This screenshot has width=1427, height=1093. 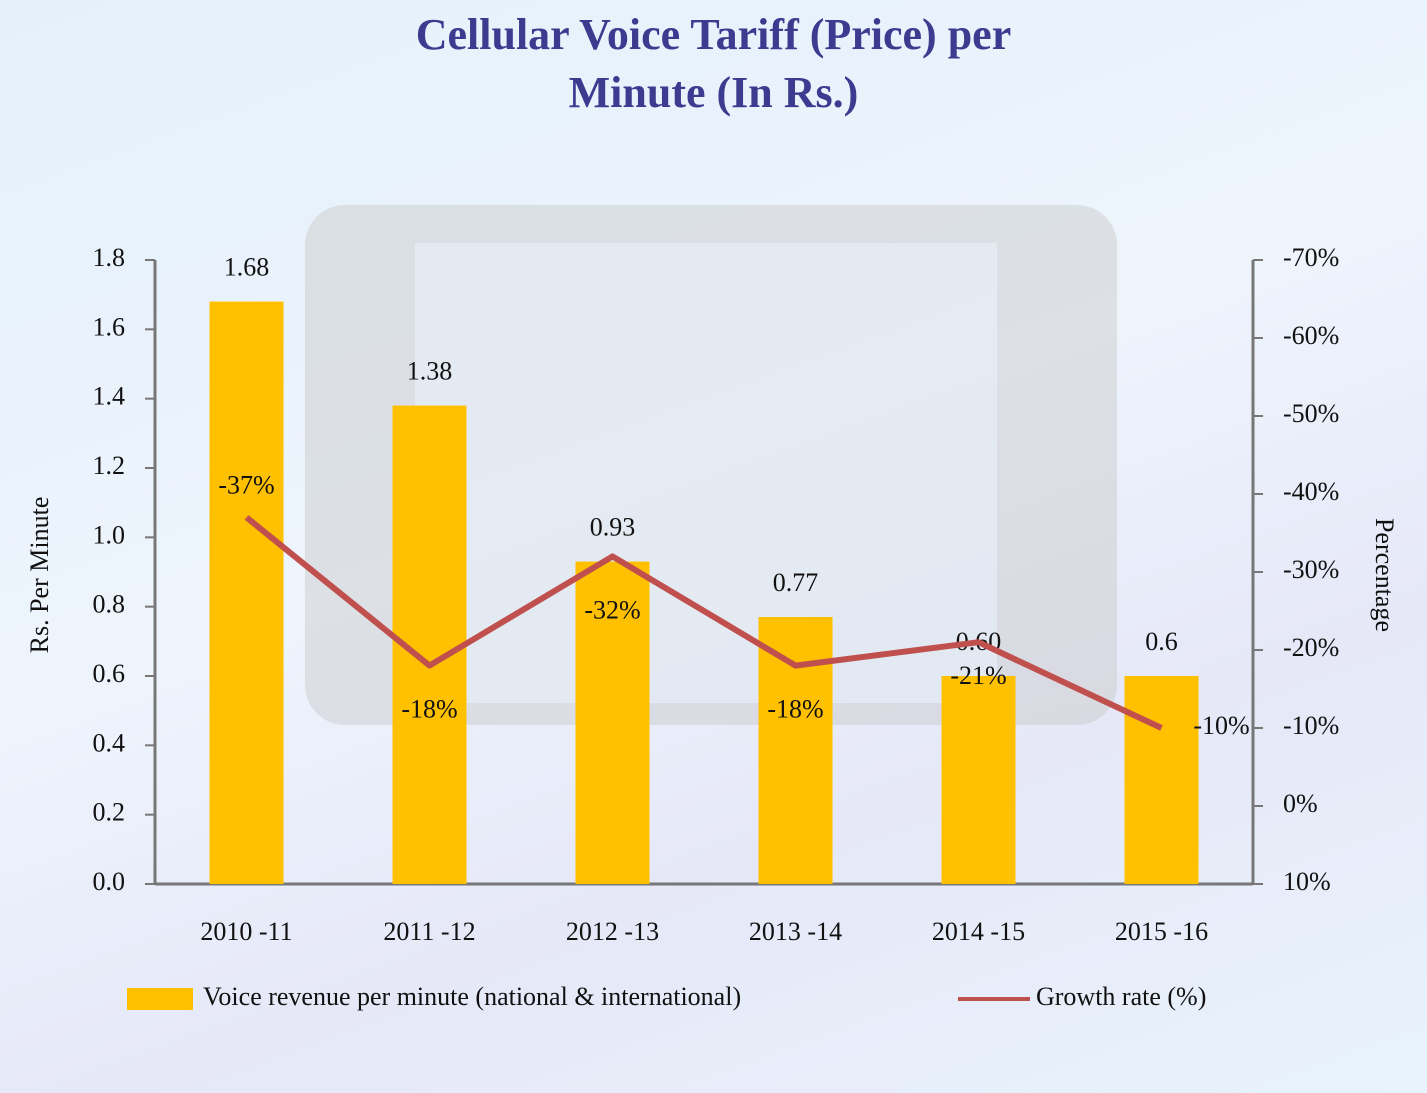 I want to click on growth-line, so click(x=703, y=623).